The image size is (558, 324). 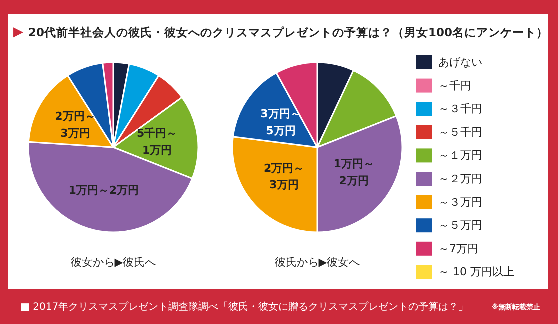 What do you see at coordinates (113, 262) in the screenshot?
I see `text: 彼女から▶彼氏へ` at bounding box center [113, 262].